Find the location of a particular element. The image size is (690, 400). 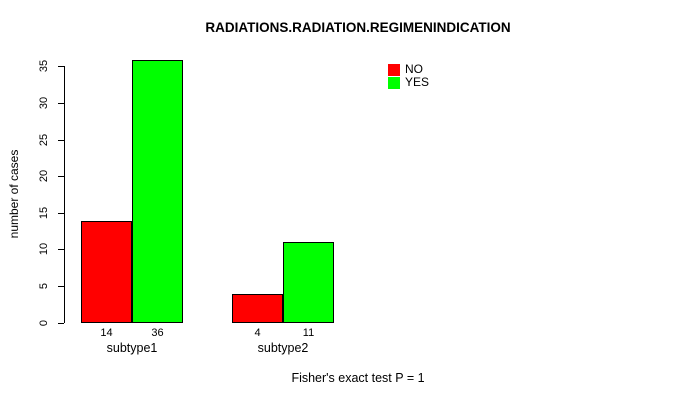

y-tick-label: 25 is located at coordinates (44, 140).